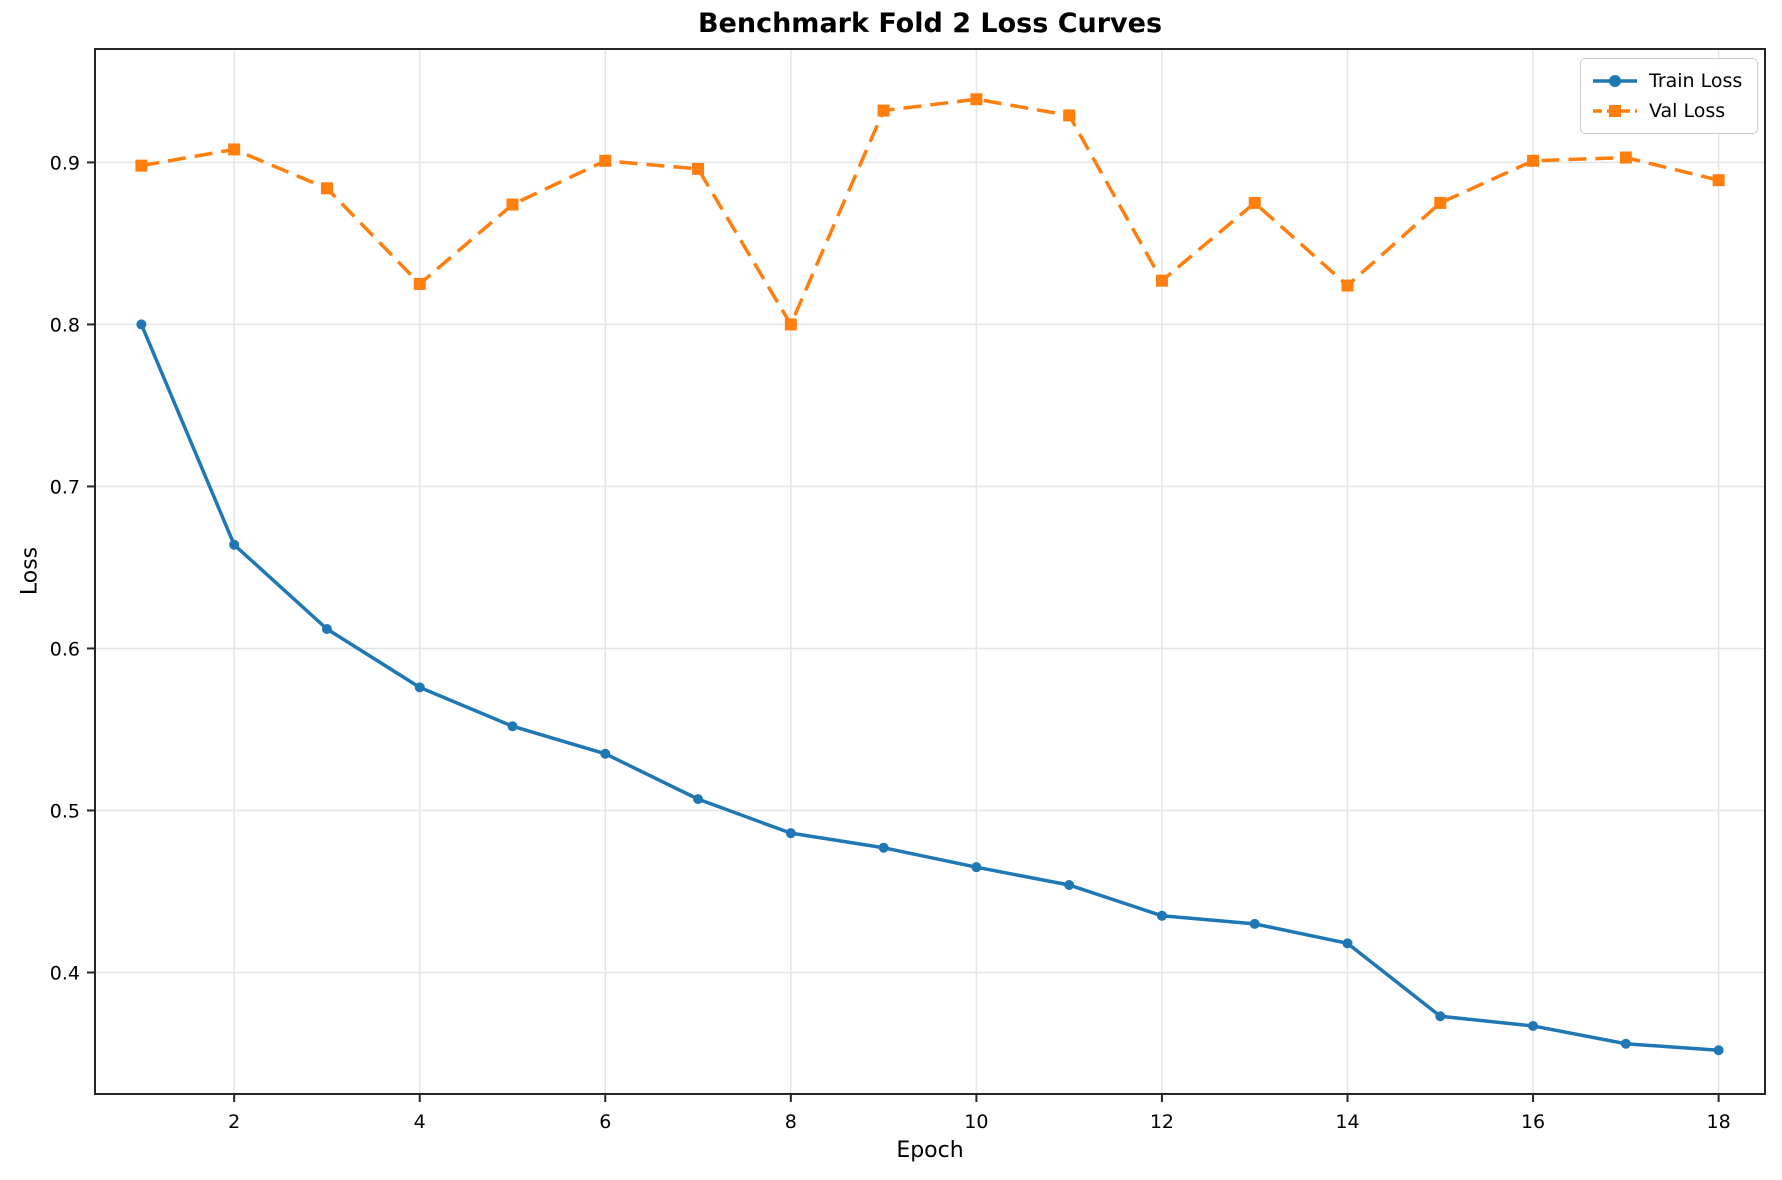 The height and width of the screenshot is (1180, 1782). I want to click on x-tick-label: 8, so click(791, 1122).